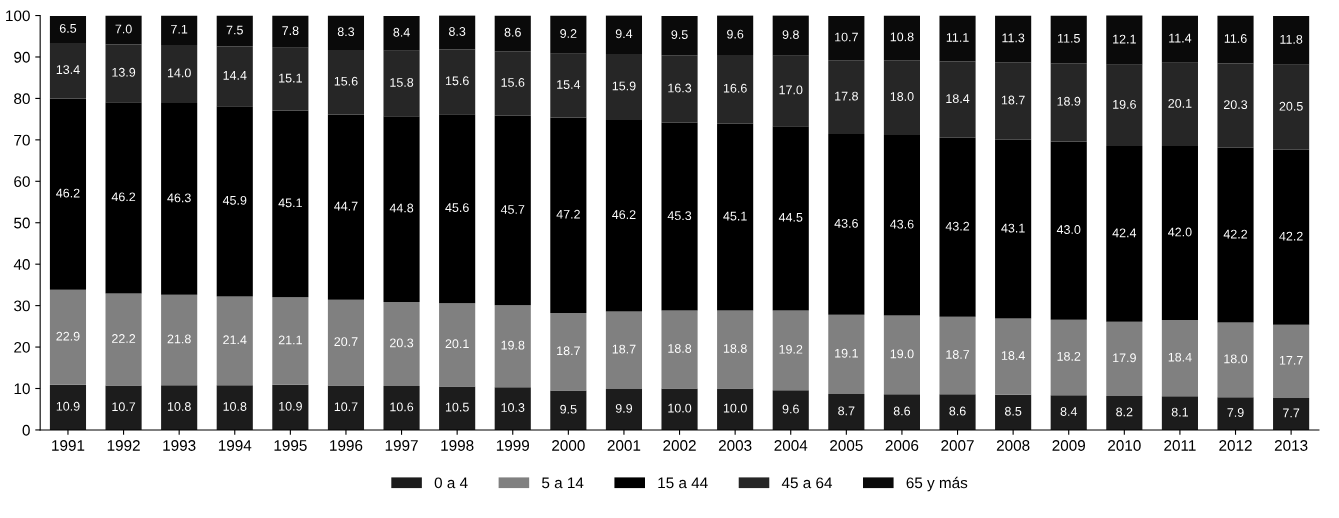 The height and width of the screenshot is (518, 1339). I want to click on data-label: 42.4, so click(1124, 233).